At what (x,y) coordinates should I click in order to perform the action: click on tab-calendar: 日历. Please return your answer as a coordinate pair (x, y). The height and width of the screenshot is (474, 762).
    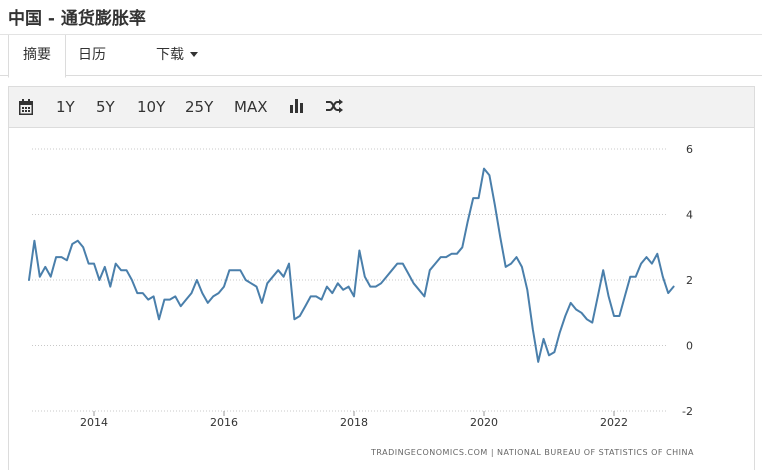
    Looking at the image, I should click on (92, 56).